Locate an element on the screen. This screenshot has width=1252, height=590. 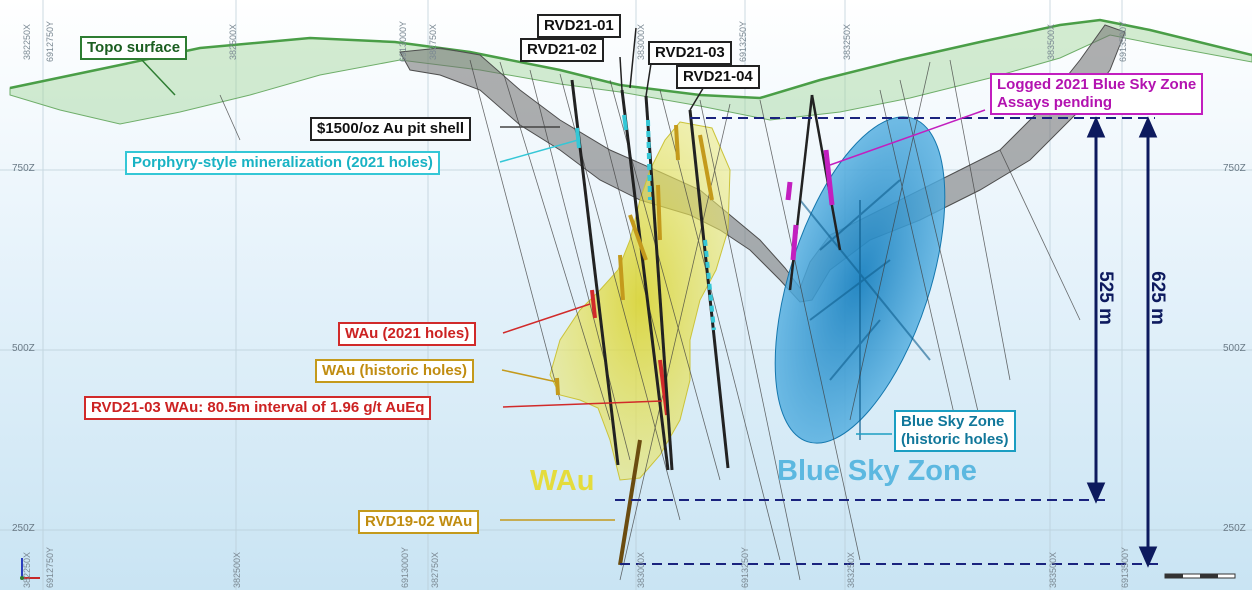
bsz-internal-traces is located at coordinates (865, 309).